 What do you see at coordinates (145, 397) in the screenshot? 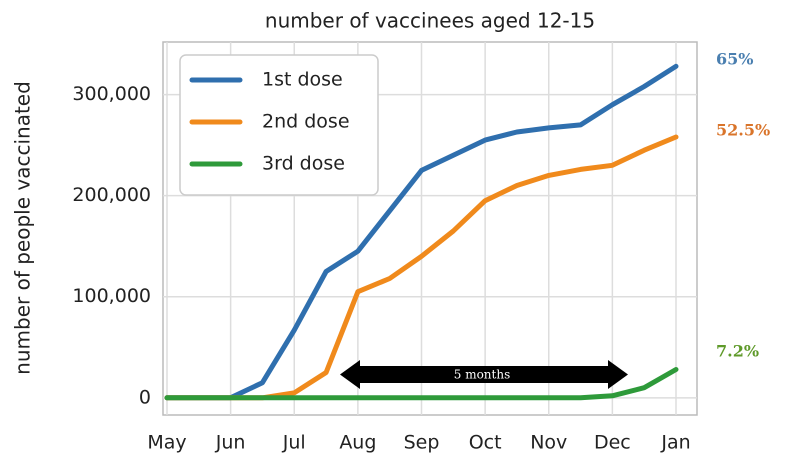
I see `y-tick-label: 0` at bounding box center [145, 397].